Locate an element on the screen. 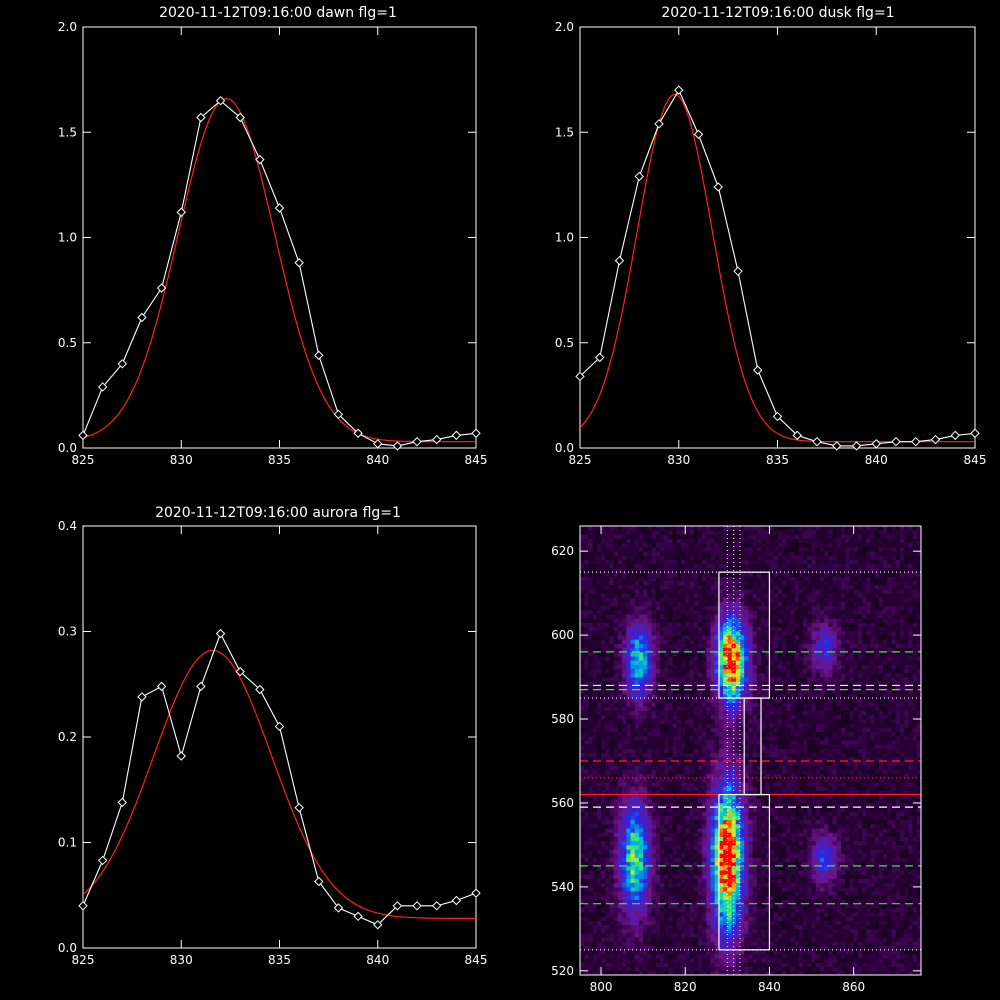  aurora-plot-area is located at coordinates (279, 779).